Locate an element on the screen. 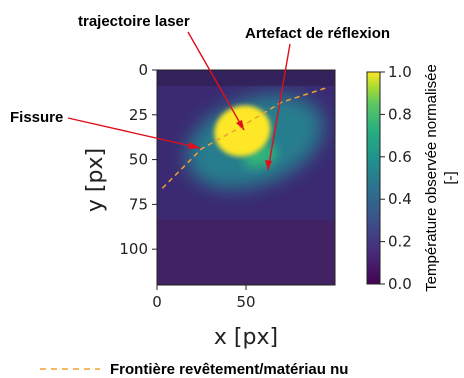 Image resolution: width=464 pixels, height=378 pixels. colorbar-tick-label-2: 0.4 is located at coordinates (400, 199).